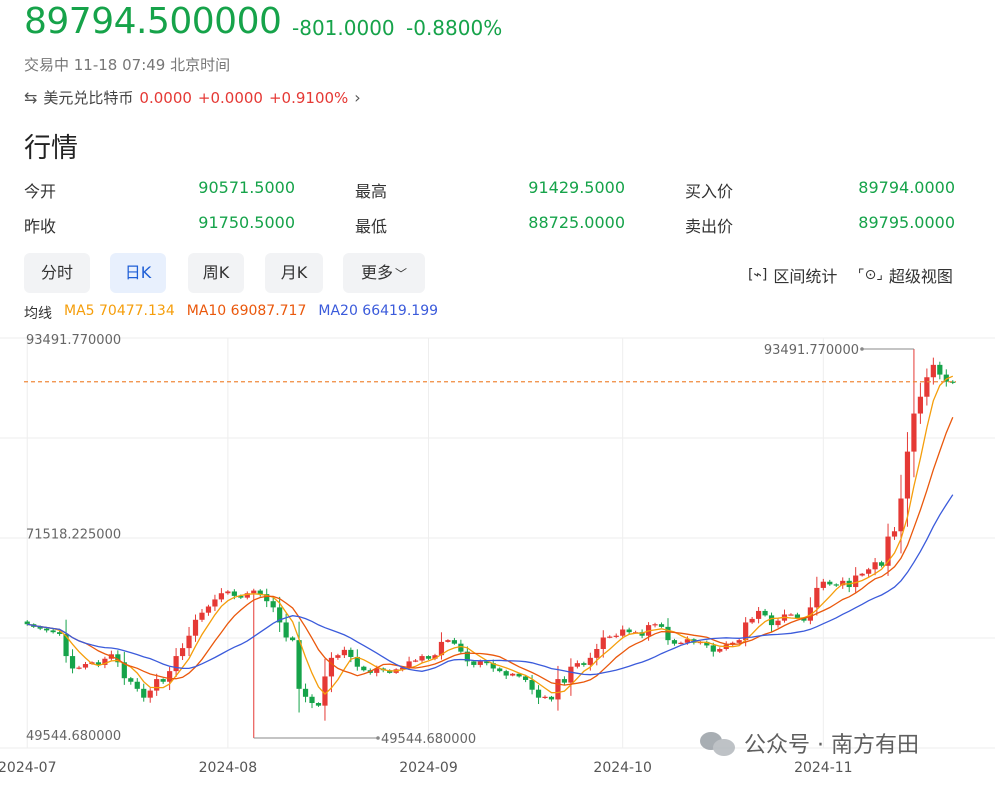  What do you see at coordinates (246, 222) in the screenshot?
I see `stat-value-prev-close: 91750.5000` at bounding box center [246, 222].